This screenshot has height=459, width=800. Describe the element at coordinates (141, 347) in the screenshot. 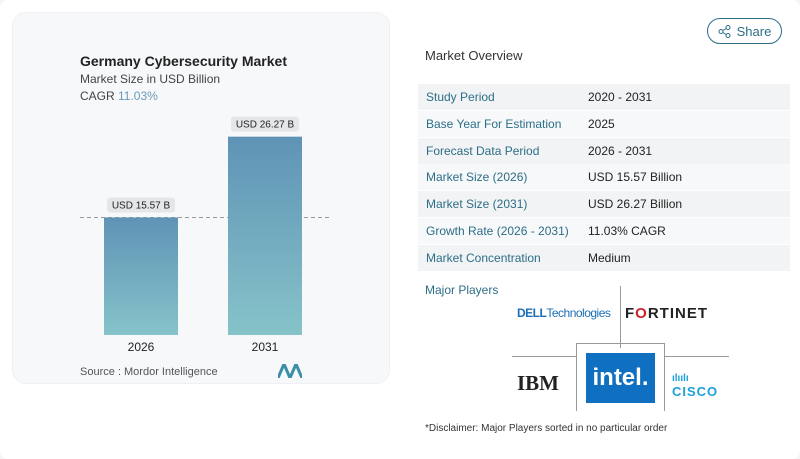

I see `x-tick-label: 2026` at that location.